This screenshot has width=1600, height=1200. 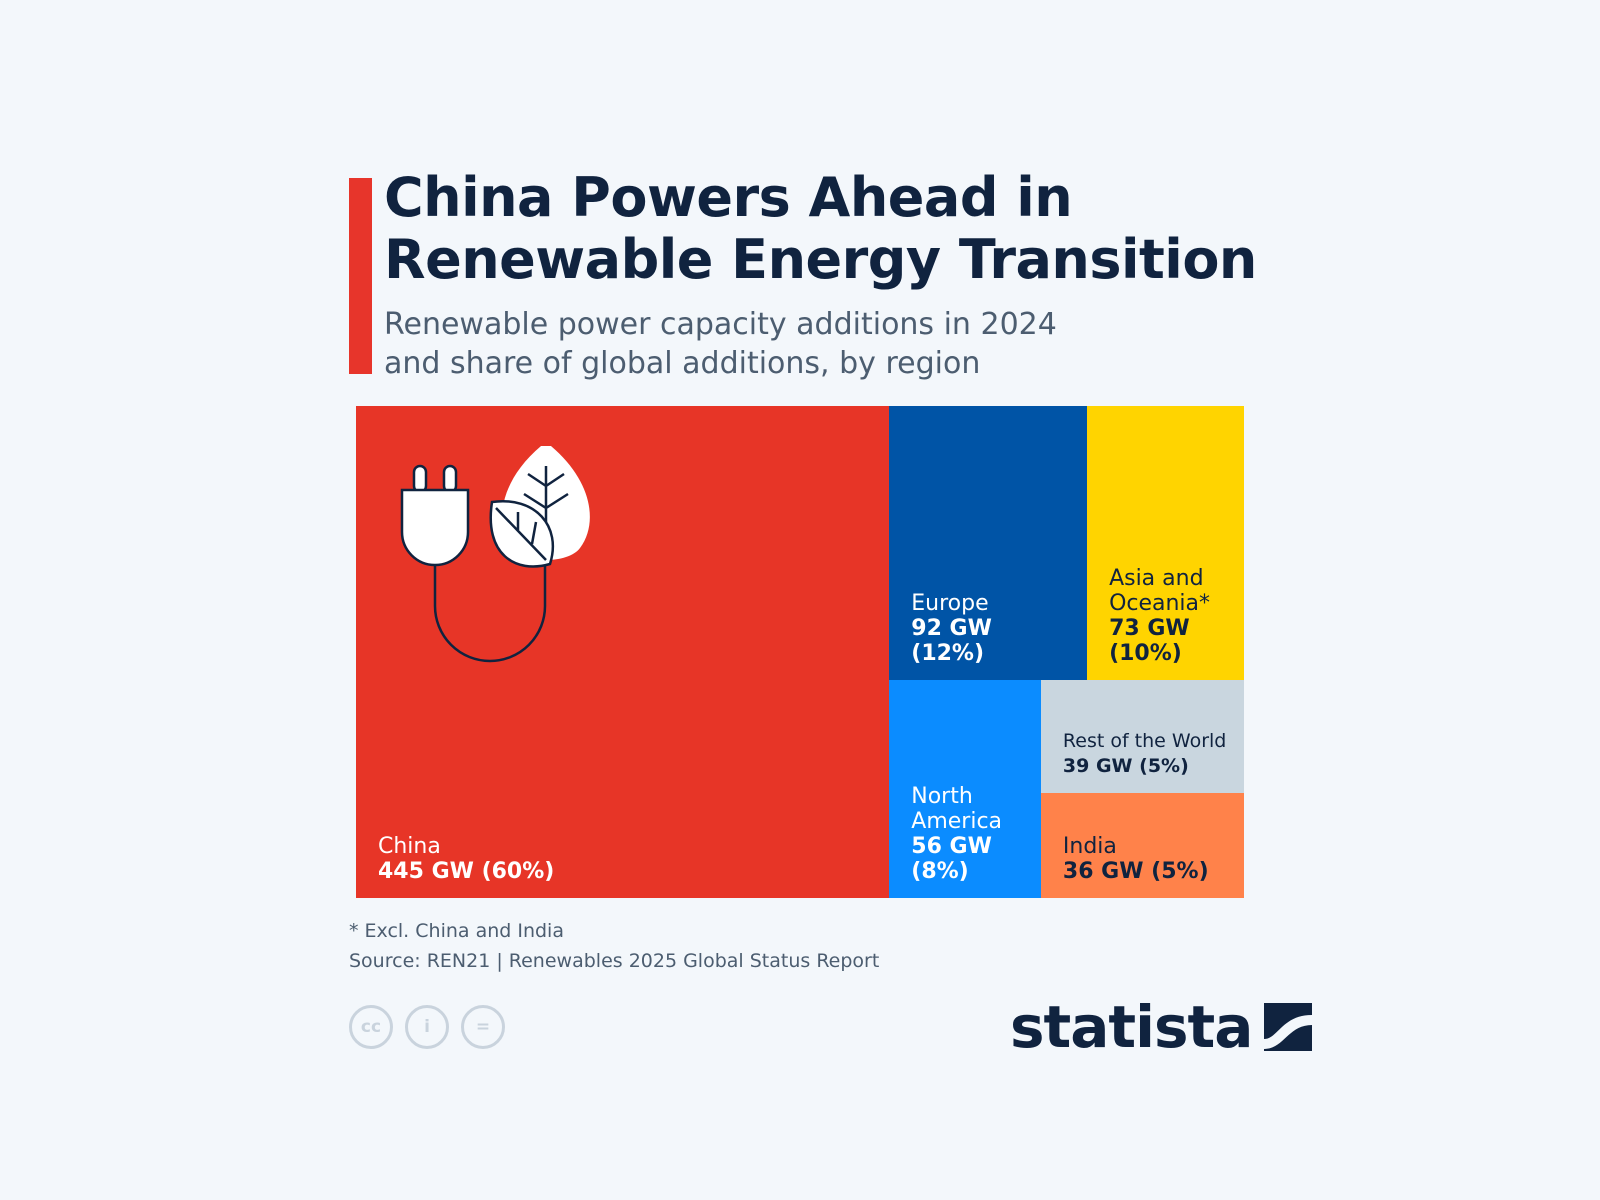 What do you see at coordinates (1135, 871) in the screenshot?
I see `region-value-india: 36 GW (5%)` at bounding box center [1135, 871].